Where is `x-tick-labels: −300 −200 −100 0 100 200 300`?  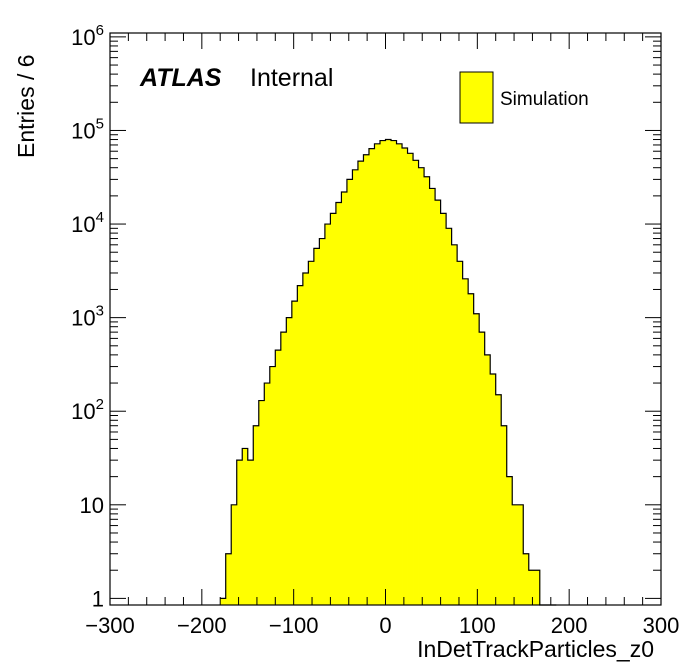 x-tick-labels: −300 −200 −100 0 100 200 300 is located at coordinates (382, 625).